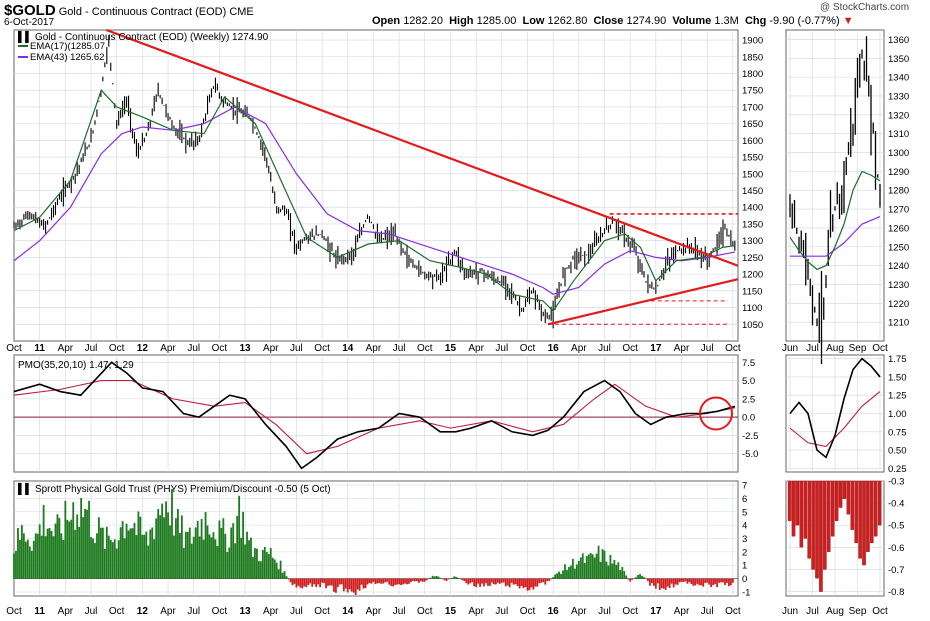  Describe the element at coordinates (752, 241) in the screenshot. I see `y-tick-label: 1300` at that location.